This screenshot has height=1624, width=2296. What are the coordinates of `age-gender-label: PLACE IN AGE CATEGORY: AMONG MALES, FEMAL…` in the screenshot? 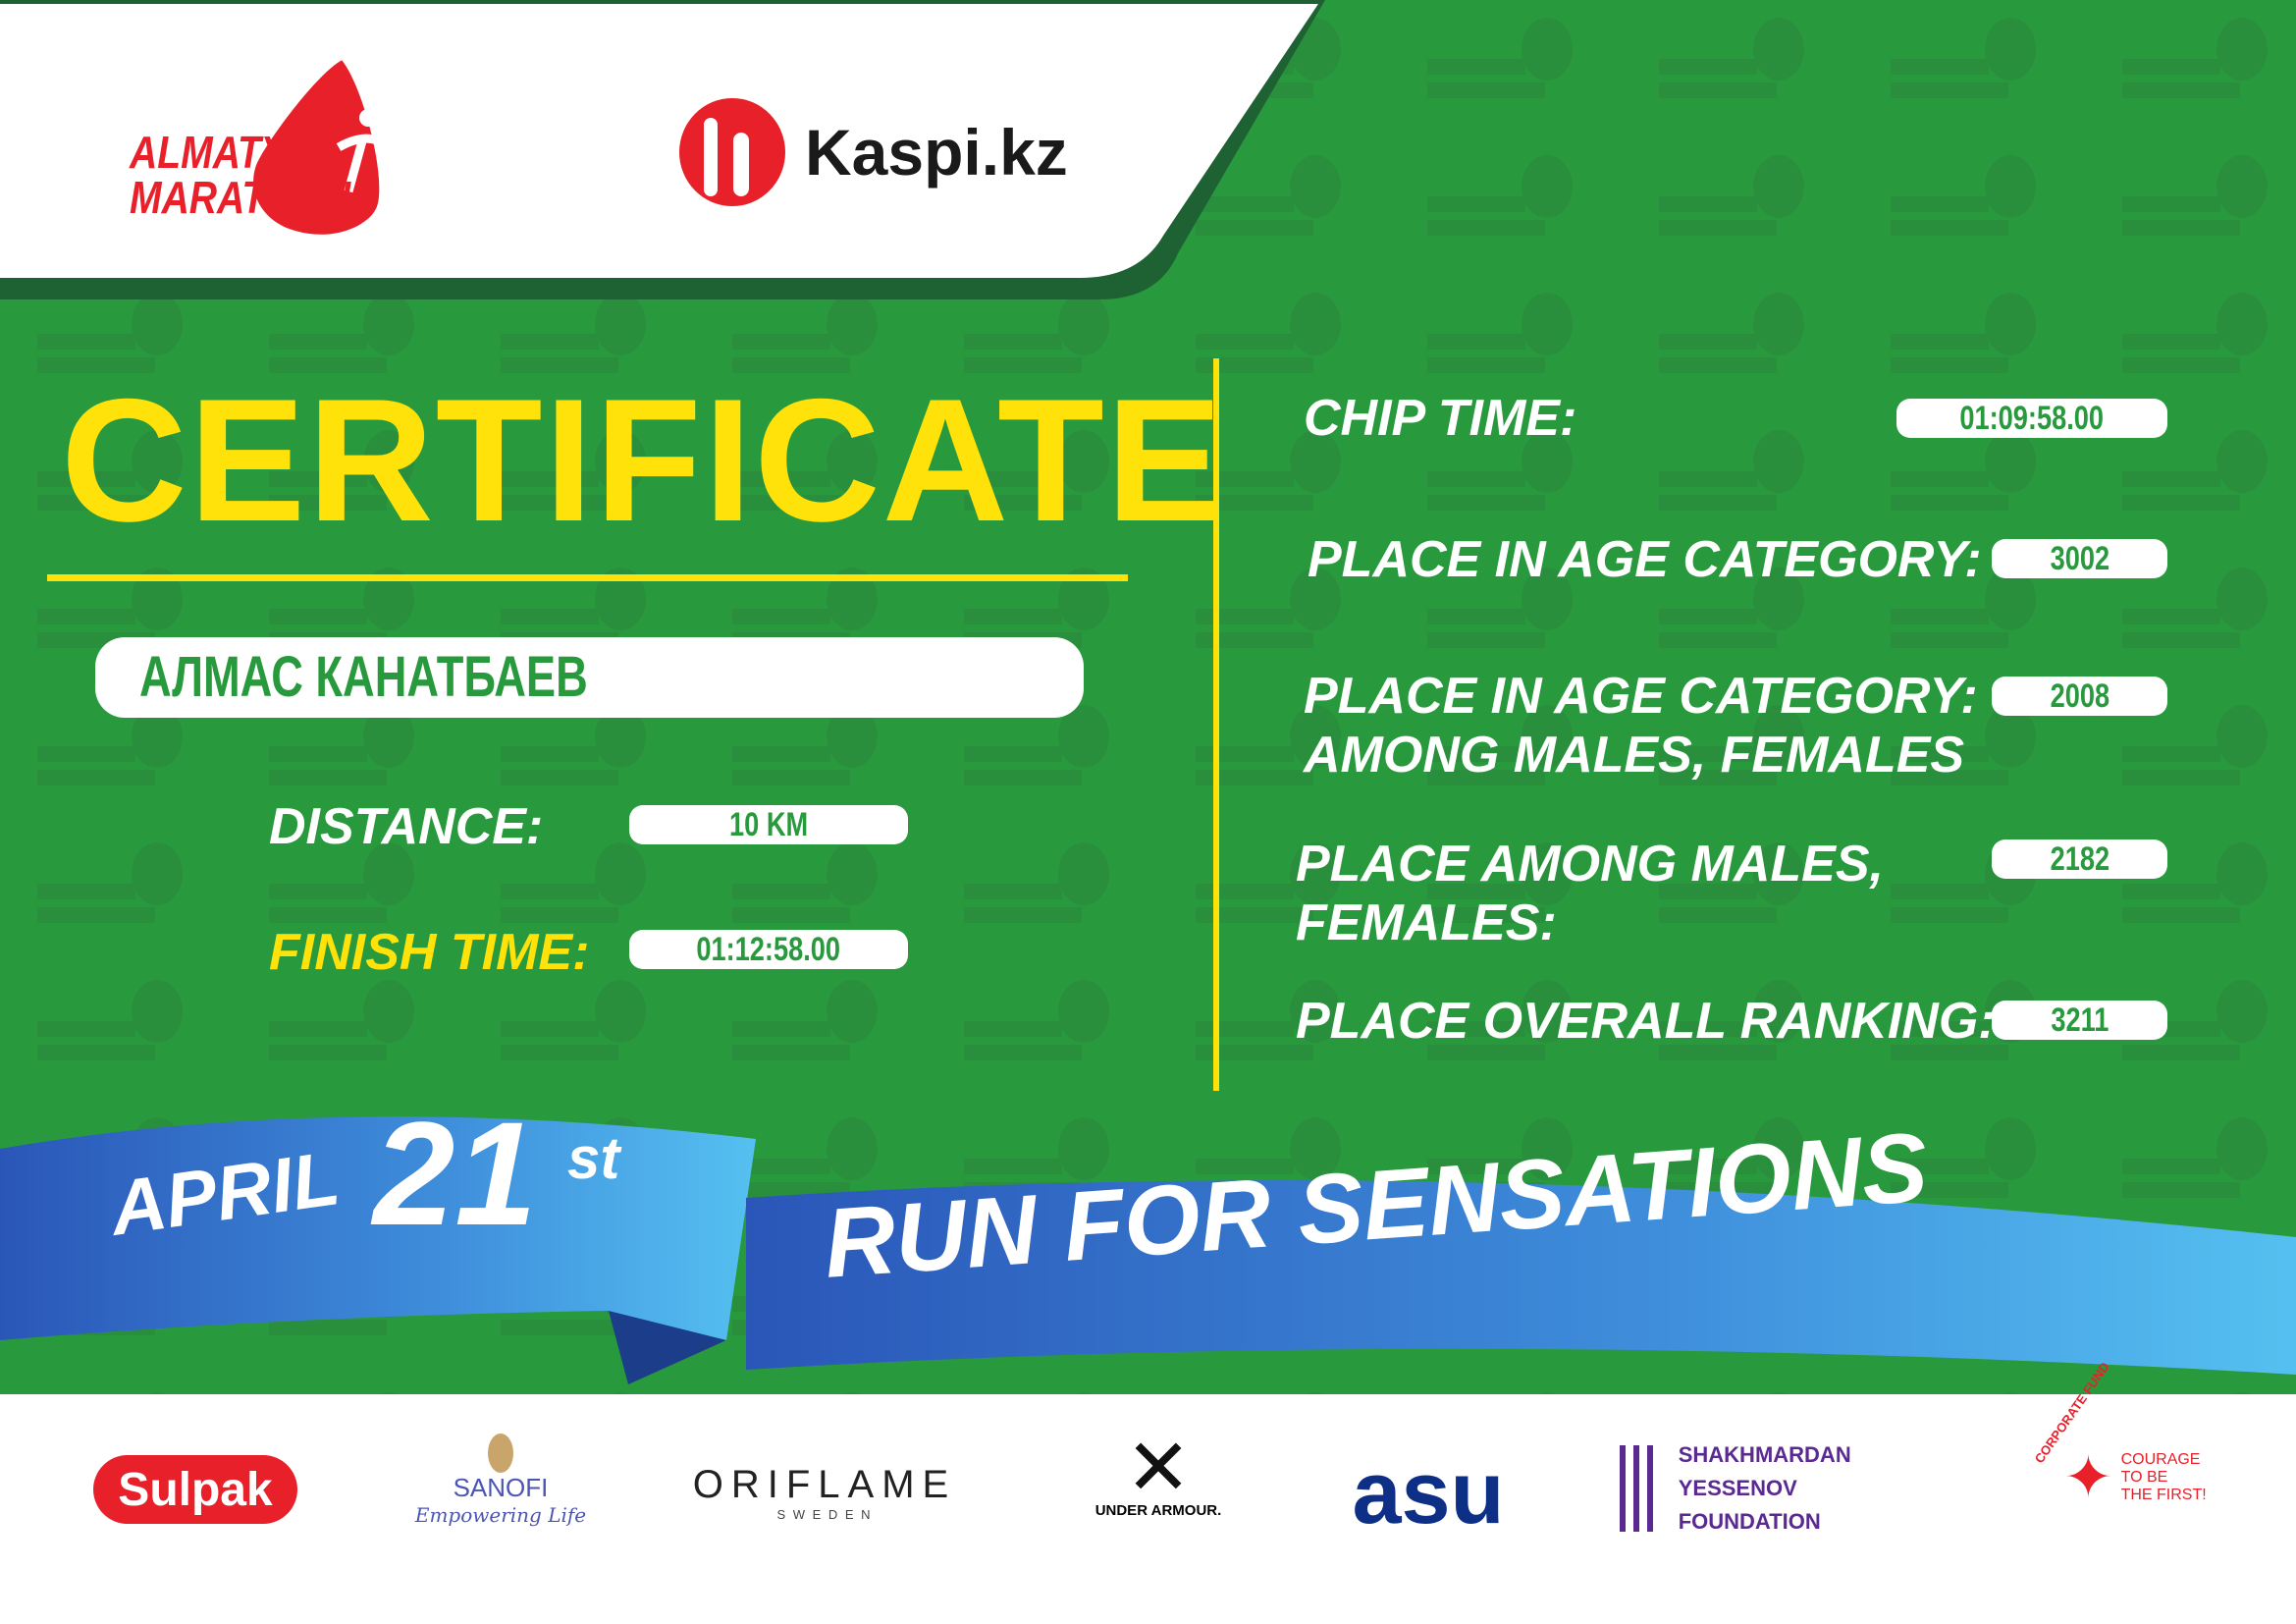 It's located at (1641, 726).